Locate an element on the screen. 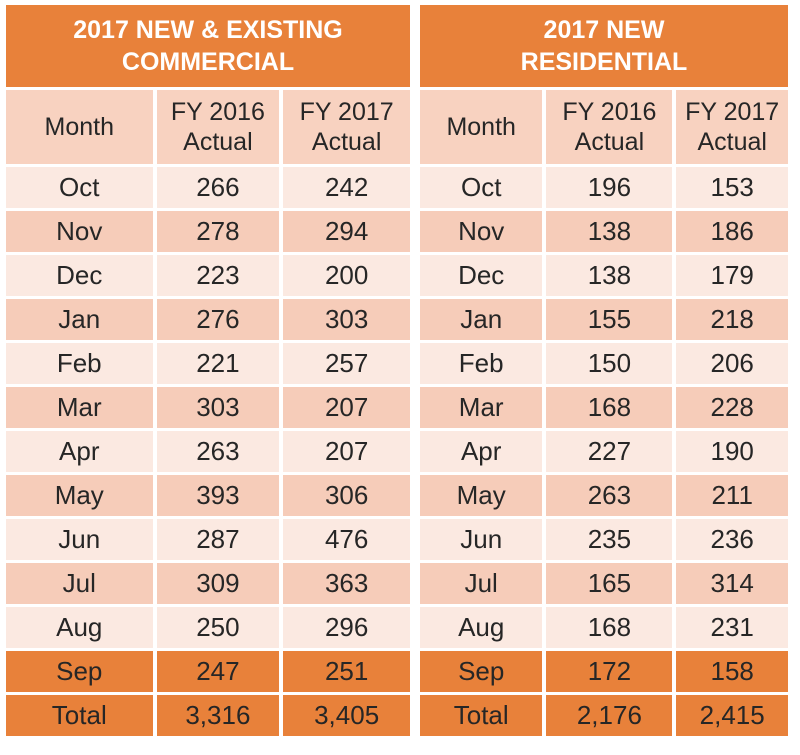 Image resolution: width=800 pixels, height=755 pixels. fy2017-value-cell: 303 is located at coordinates (346, 319).